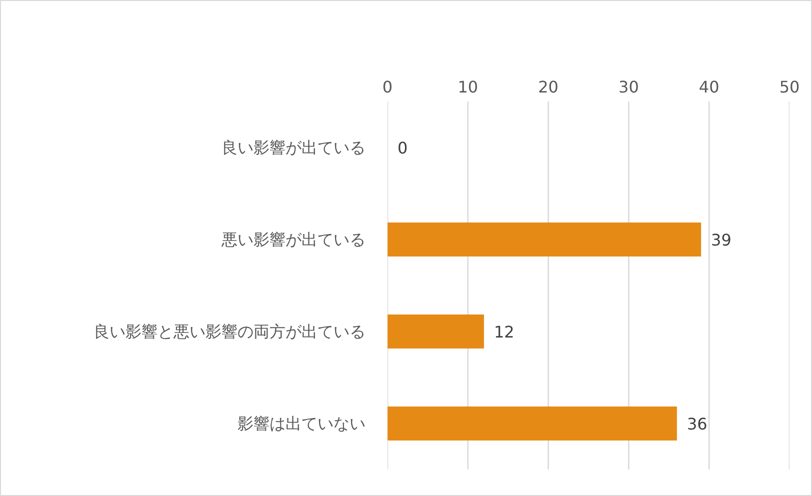  I want to click on x-tick-label: 50, so click(789, 87).